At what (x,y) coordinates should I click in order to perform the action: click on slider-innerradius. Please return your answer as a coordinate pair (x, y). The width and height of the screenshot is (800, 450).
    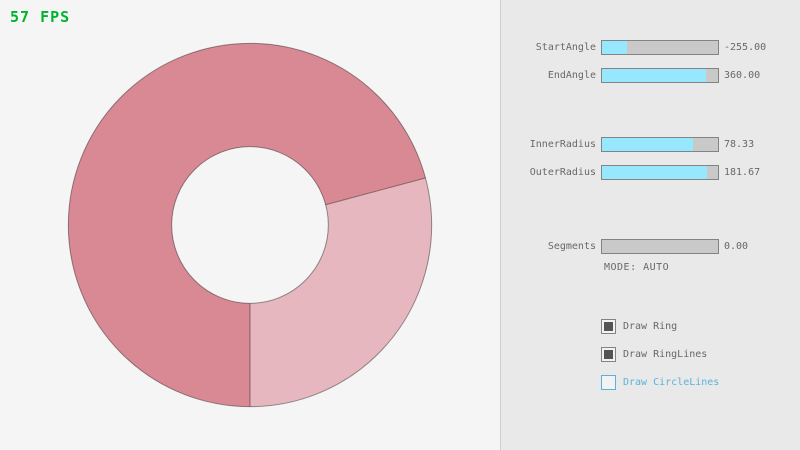
    Looking at the image, I should click on (660, 144).